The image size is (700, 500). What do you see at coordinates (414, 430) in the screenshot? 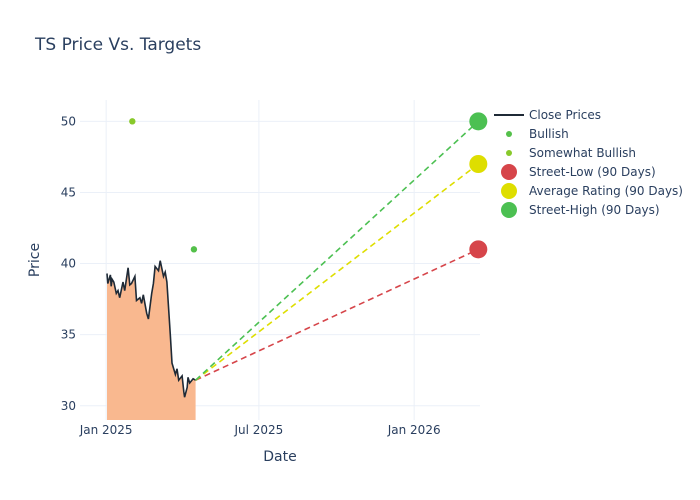
I see `x-tick-label: Jan 2026` at bounding box center [414, 430].